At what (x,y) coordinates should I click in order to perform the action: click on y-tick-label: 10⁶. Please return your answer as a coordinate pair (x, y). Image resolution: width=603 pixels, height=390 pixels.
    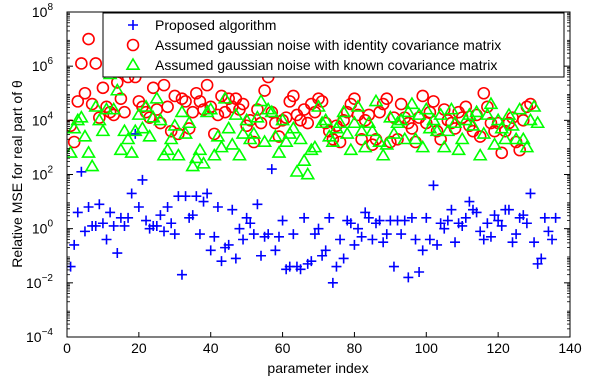
    Looking at the image, I should click on (43, 65).